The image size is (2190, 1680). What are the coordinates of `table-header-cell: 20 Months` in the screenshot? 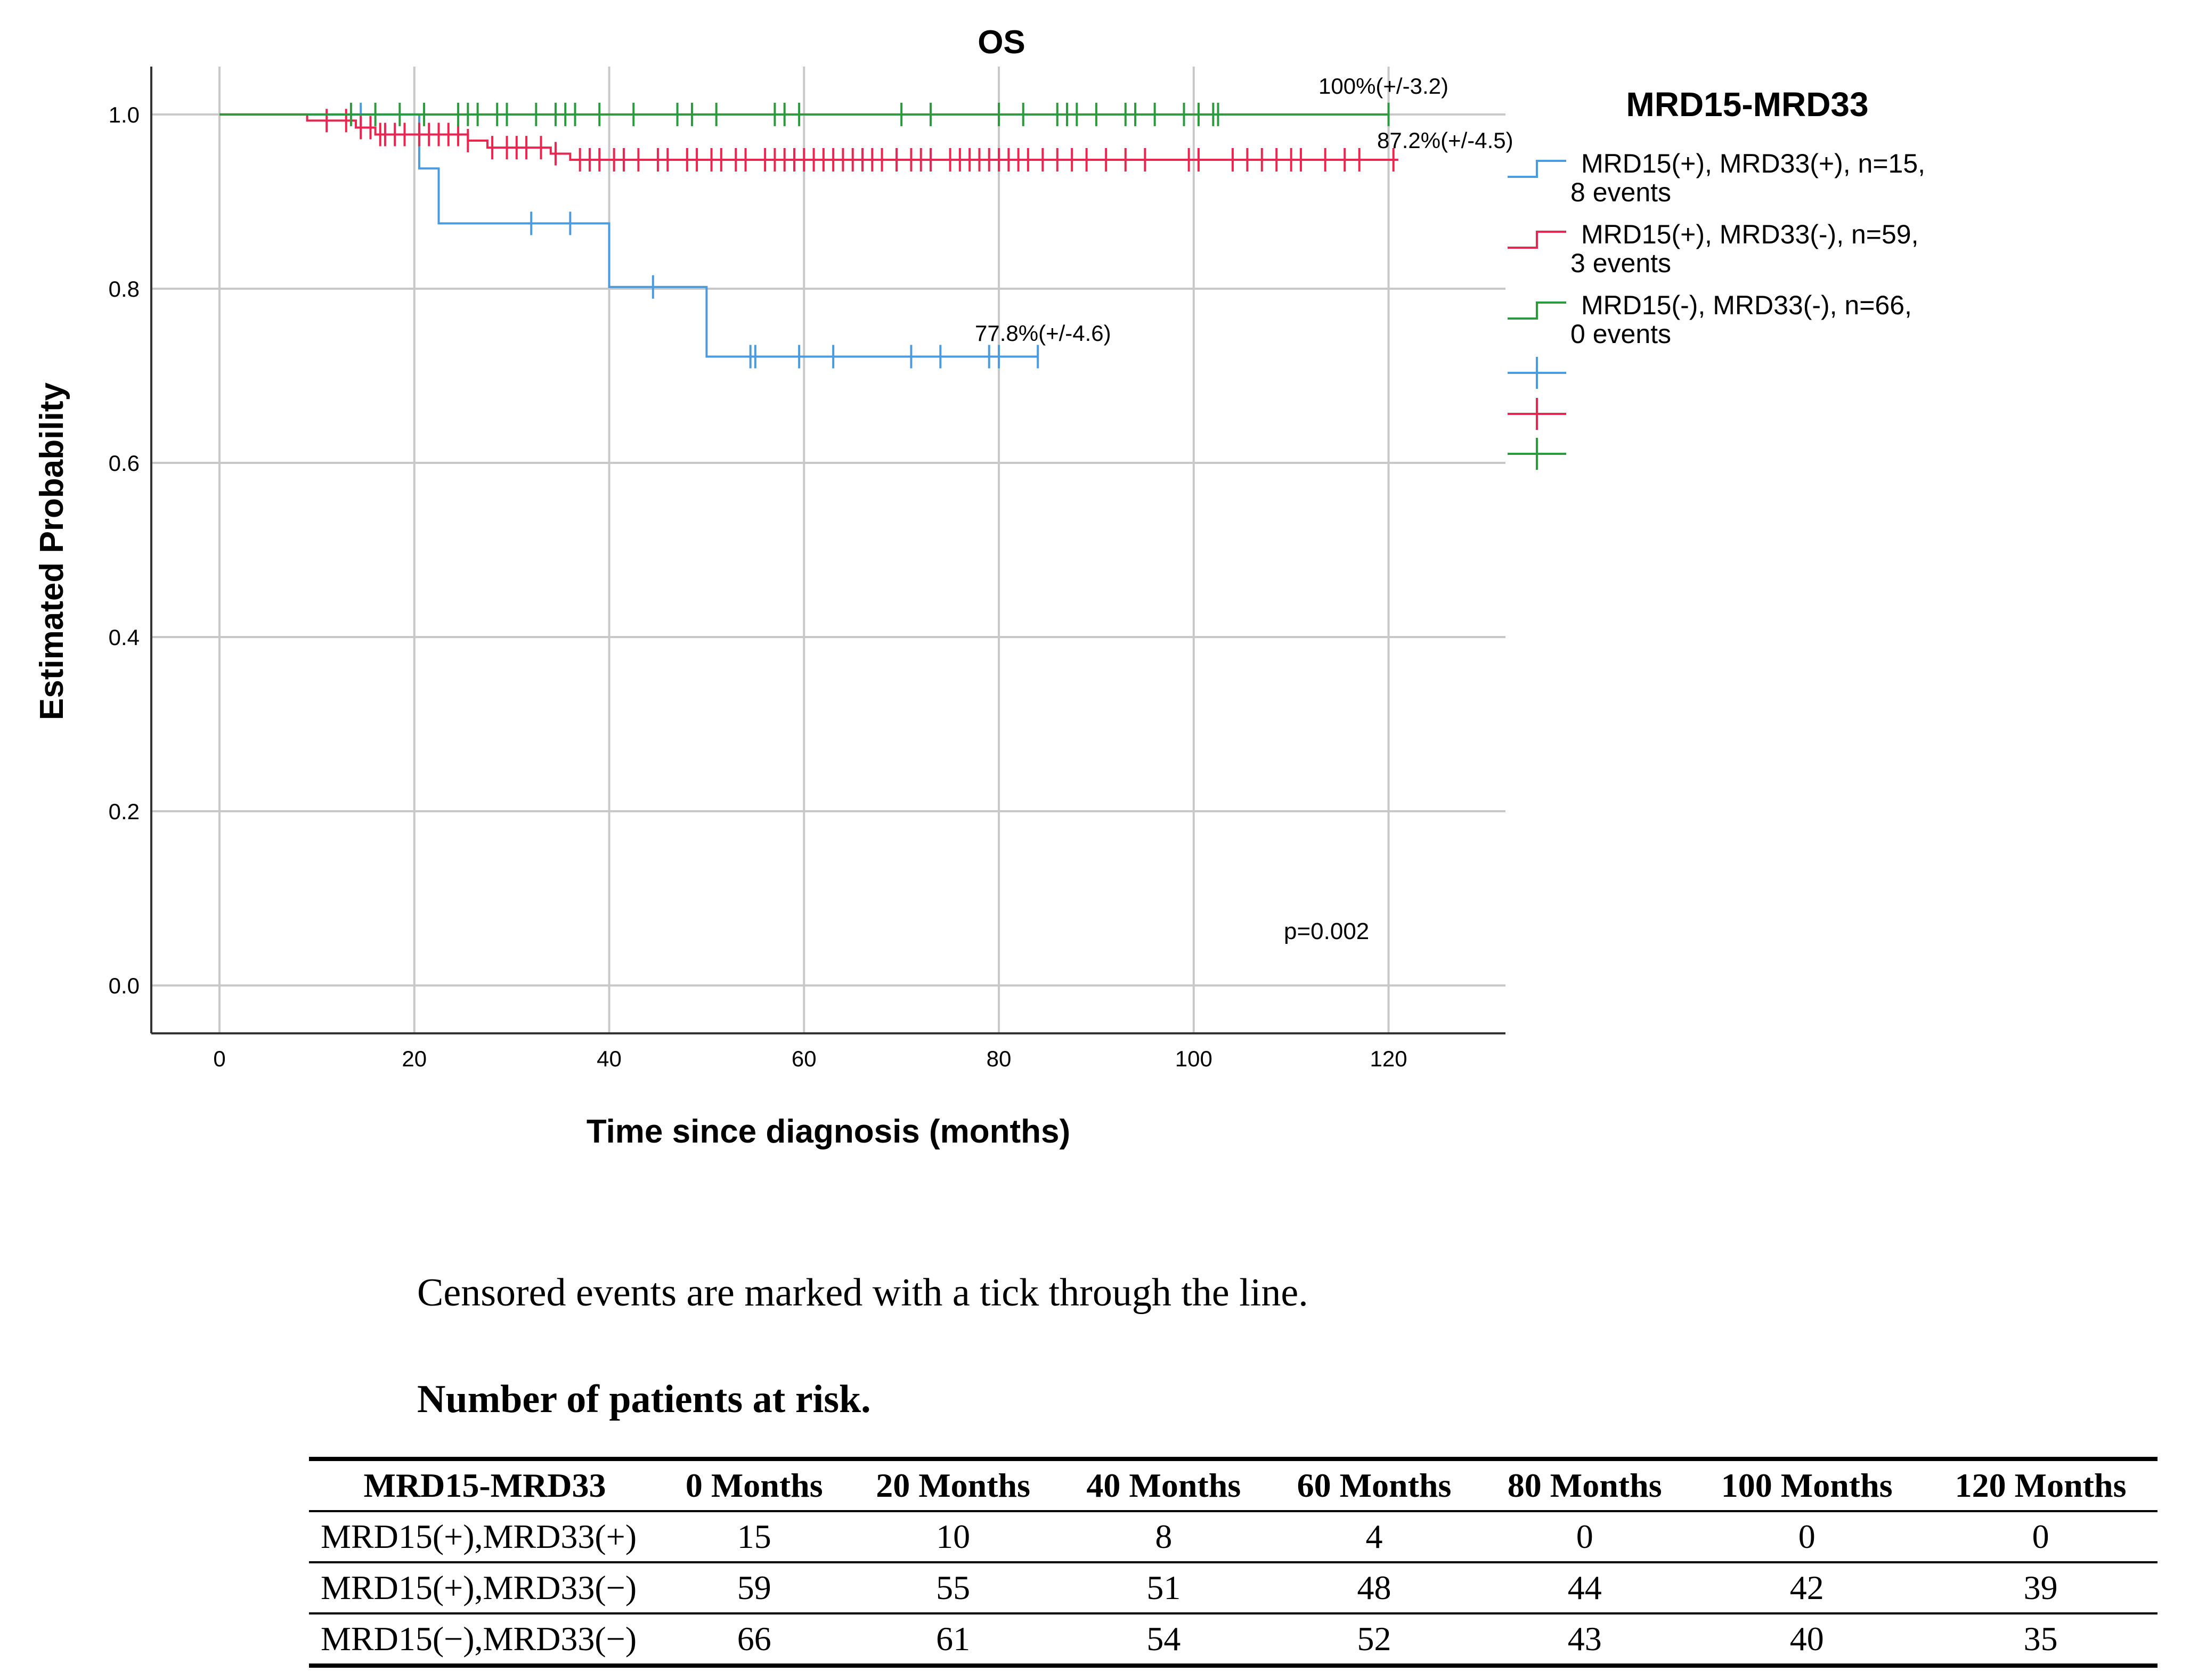 It's located at (953, 1485).